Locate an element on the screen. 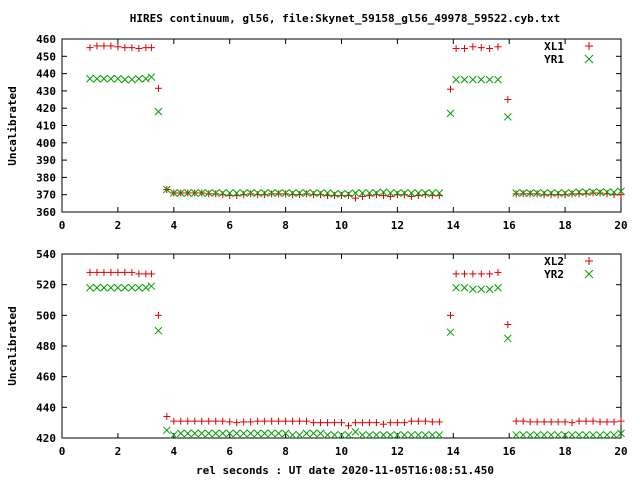 The image size is (640, 480). y-tick-label: 520 is located at coordinates (46, 285).